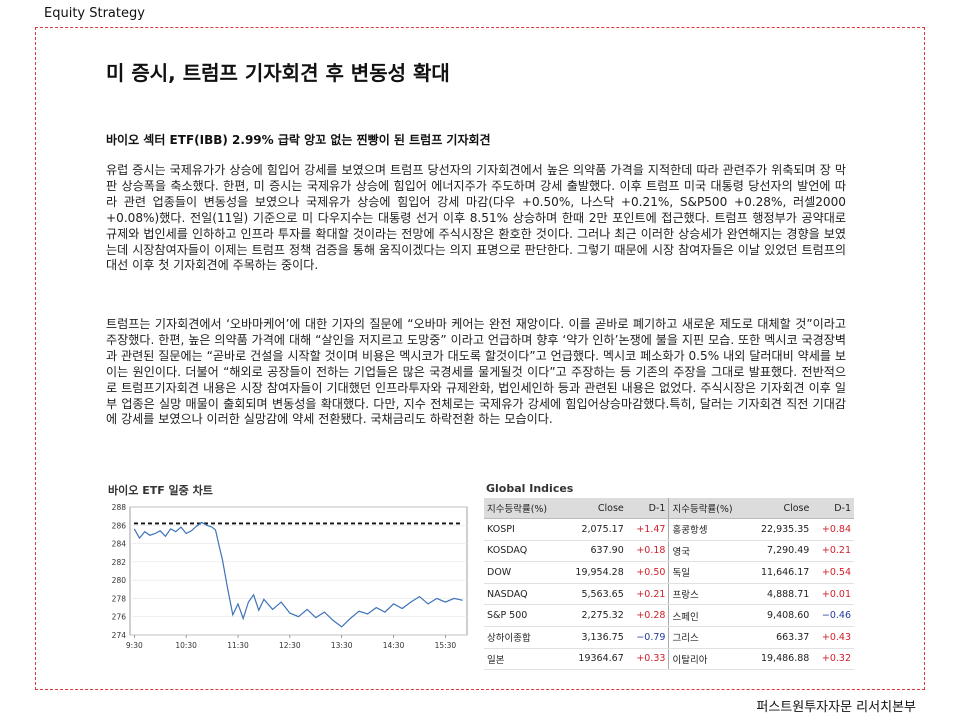 The height and width of the screenshot is (720, 960). What do you see at coordinates (594, 659) in the screenshot?
I see `close-cell: 19364.67` at bounding box center [594, 659].